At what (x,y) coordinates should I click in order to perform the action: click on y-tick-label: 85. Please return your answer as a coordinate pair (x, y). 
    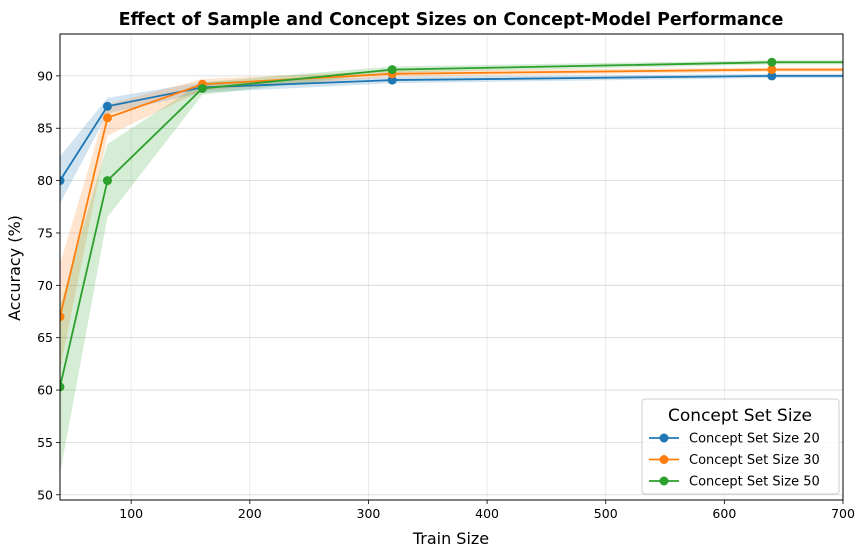
    Looking at the image, I should click on (45, 128).